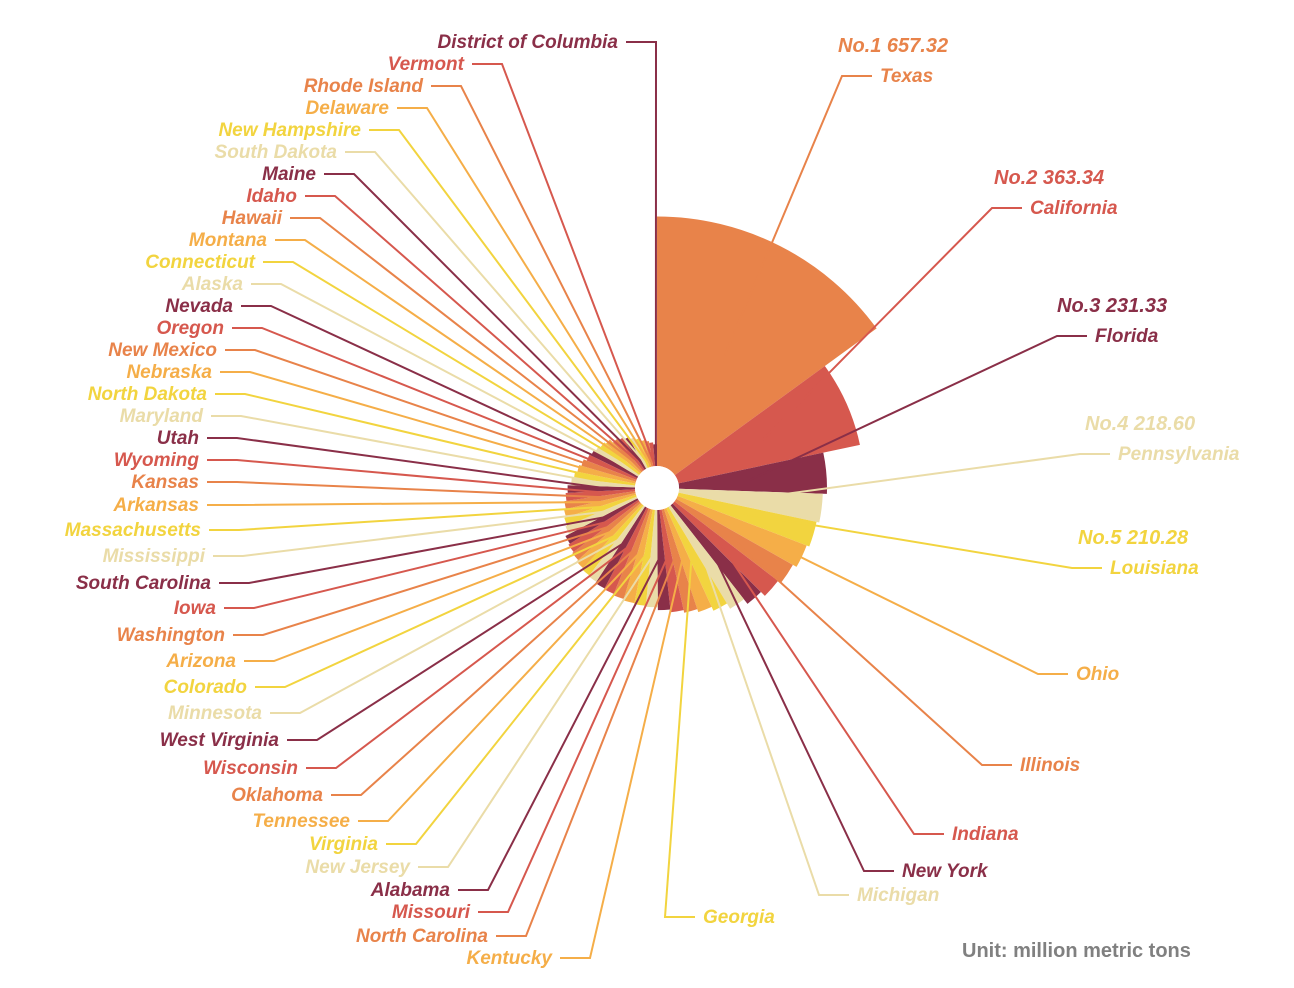  What do you see at coordinates (178, 438) in the screenshot?
I see `state-label-utah: Utah` at bounding box center [178, 438].